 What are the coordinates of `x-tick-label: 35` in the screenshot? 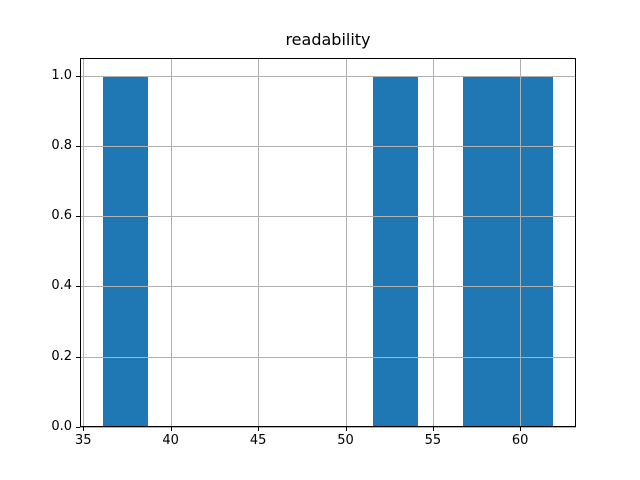 It's located at (83, 440).